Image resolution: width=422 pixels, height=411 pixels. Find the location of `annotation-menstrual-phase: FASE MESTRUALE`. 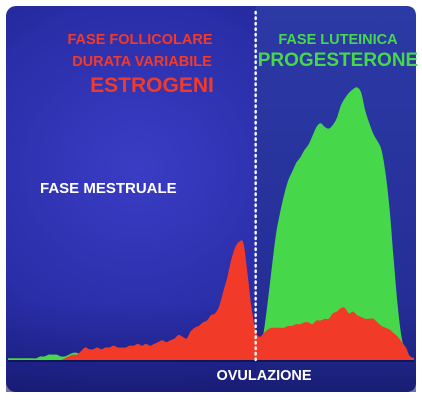

annotation-menstrual-phase: FASE MESTRUALE is located at coordinates (108, 188).